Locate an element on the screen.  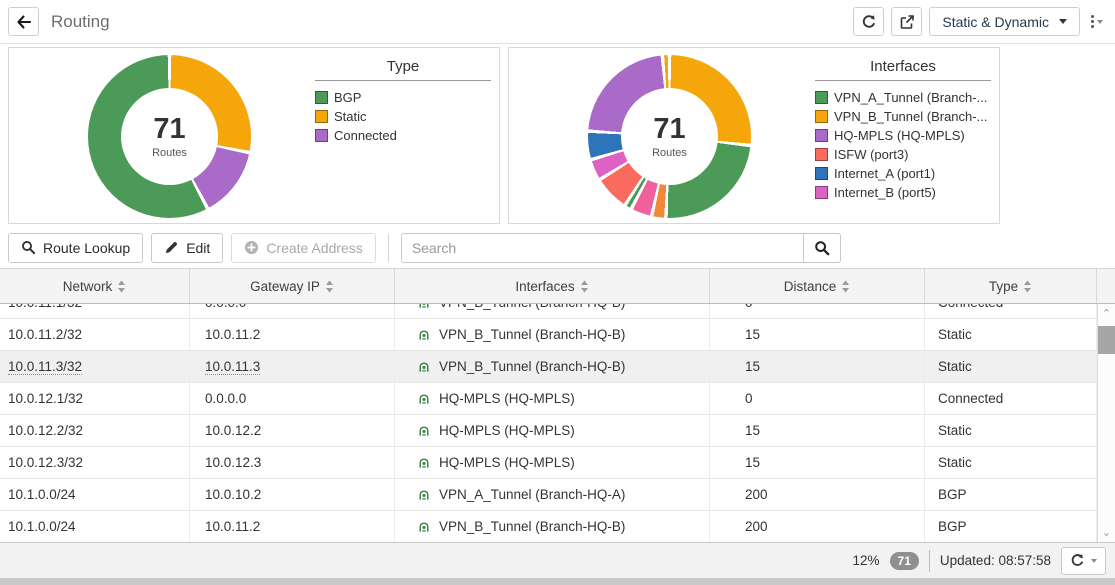
legend-label: BGP is located at coordinates (348, 97).